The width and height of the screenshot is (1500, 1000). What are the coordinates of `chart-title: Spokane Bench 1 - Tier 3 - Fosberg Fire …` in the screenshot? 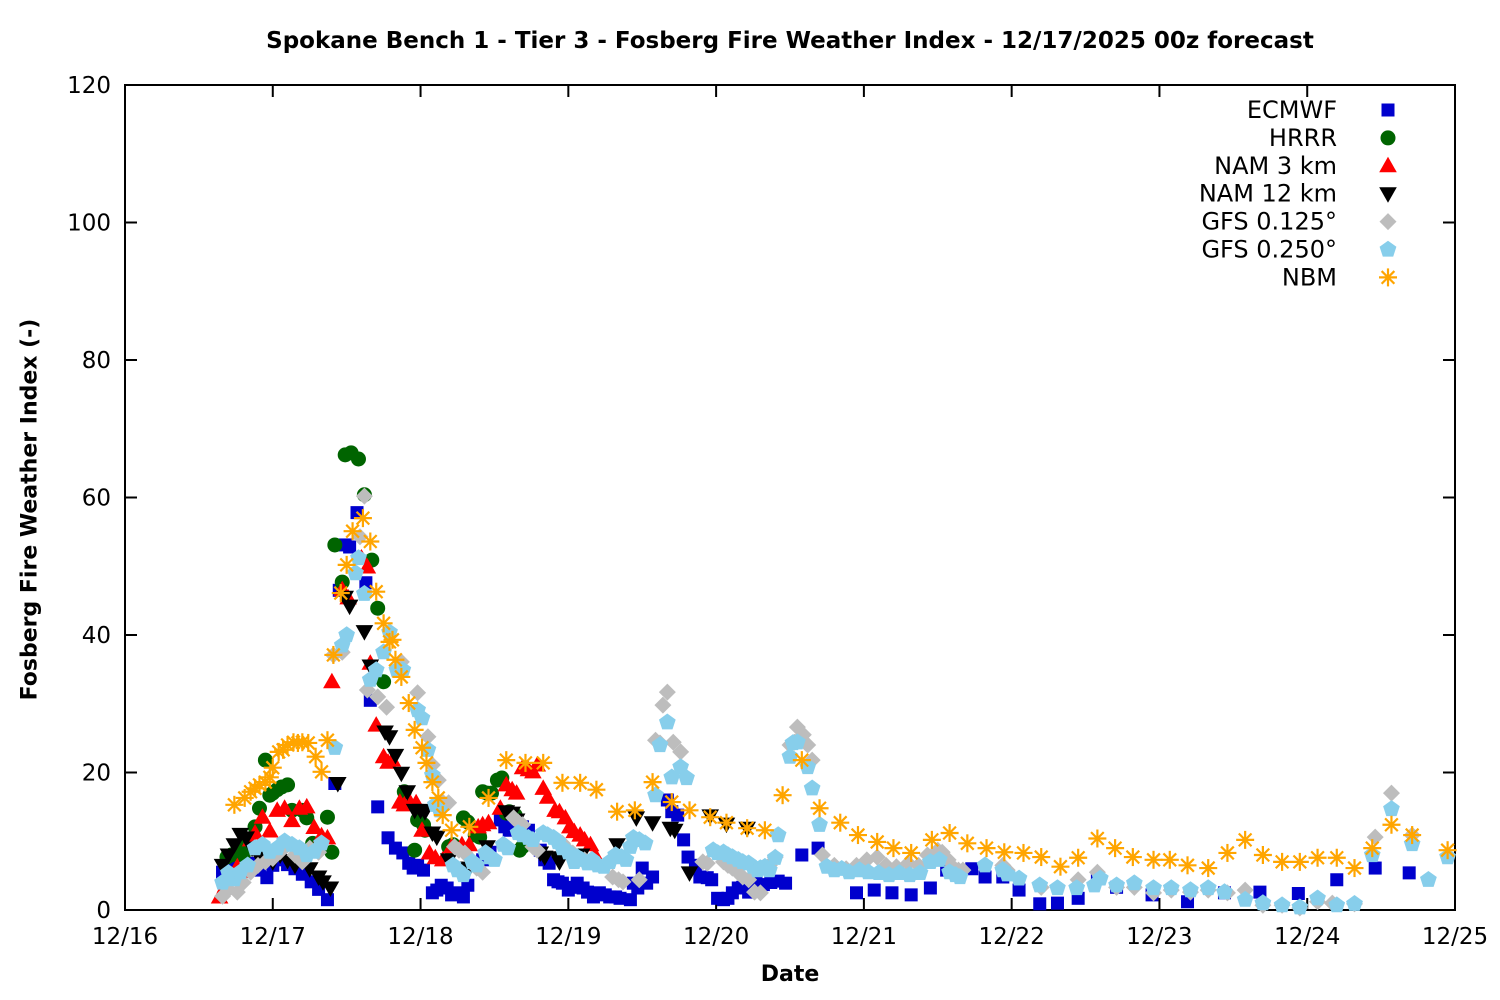 It's located at (790, 41).